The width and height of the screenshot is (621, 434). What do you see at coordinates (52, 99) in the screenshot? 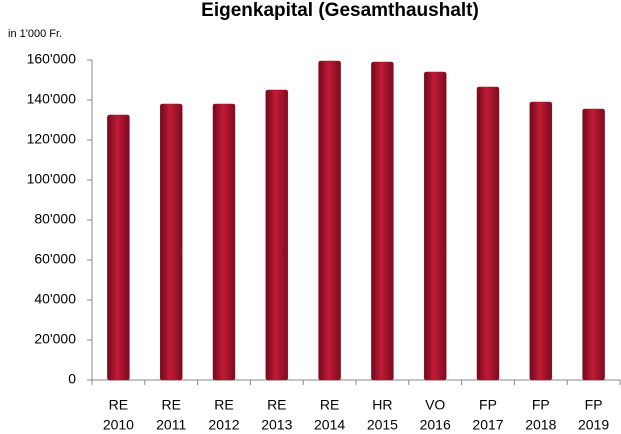
I see `y-tick-label: 140'000` at bounding box center [52, 99].